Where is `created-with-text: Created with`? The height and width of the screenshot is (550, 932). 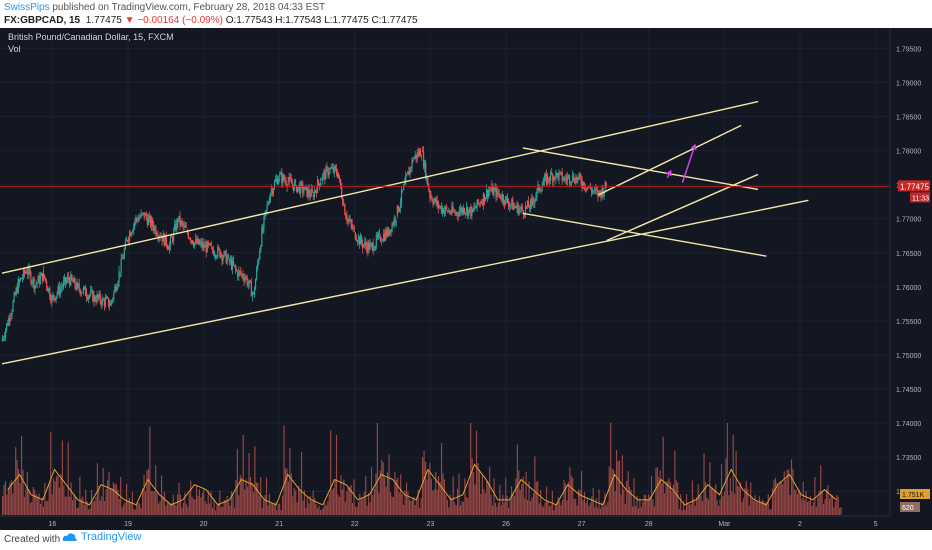
created-with-text: Created with is located at coordinates (32, 539).